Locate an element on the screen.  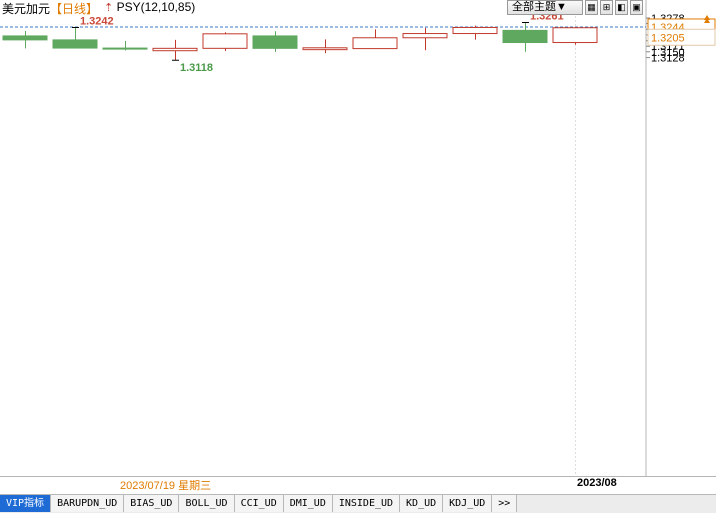
period-label: 【日线】 is located at coordinates (74, 9).